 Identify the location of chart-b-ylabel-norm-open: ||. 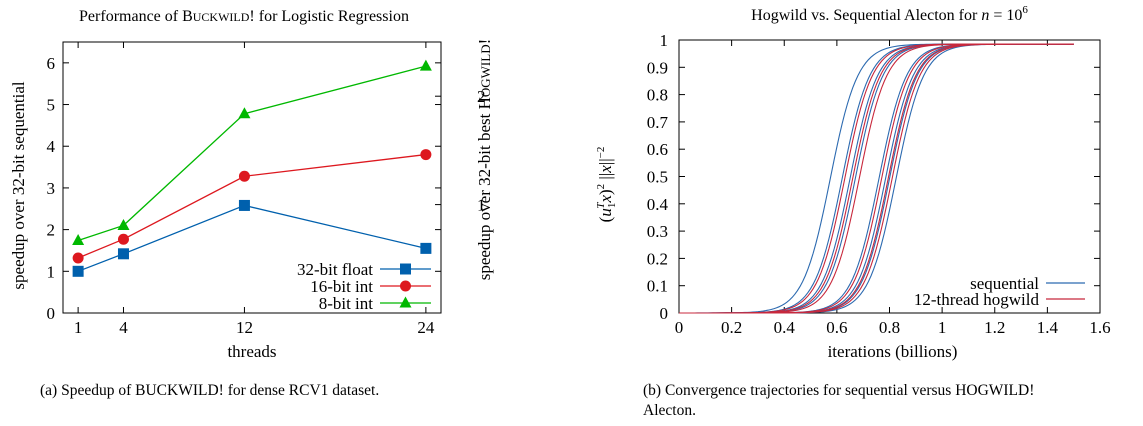
(605, 178).